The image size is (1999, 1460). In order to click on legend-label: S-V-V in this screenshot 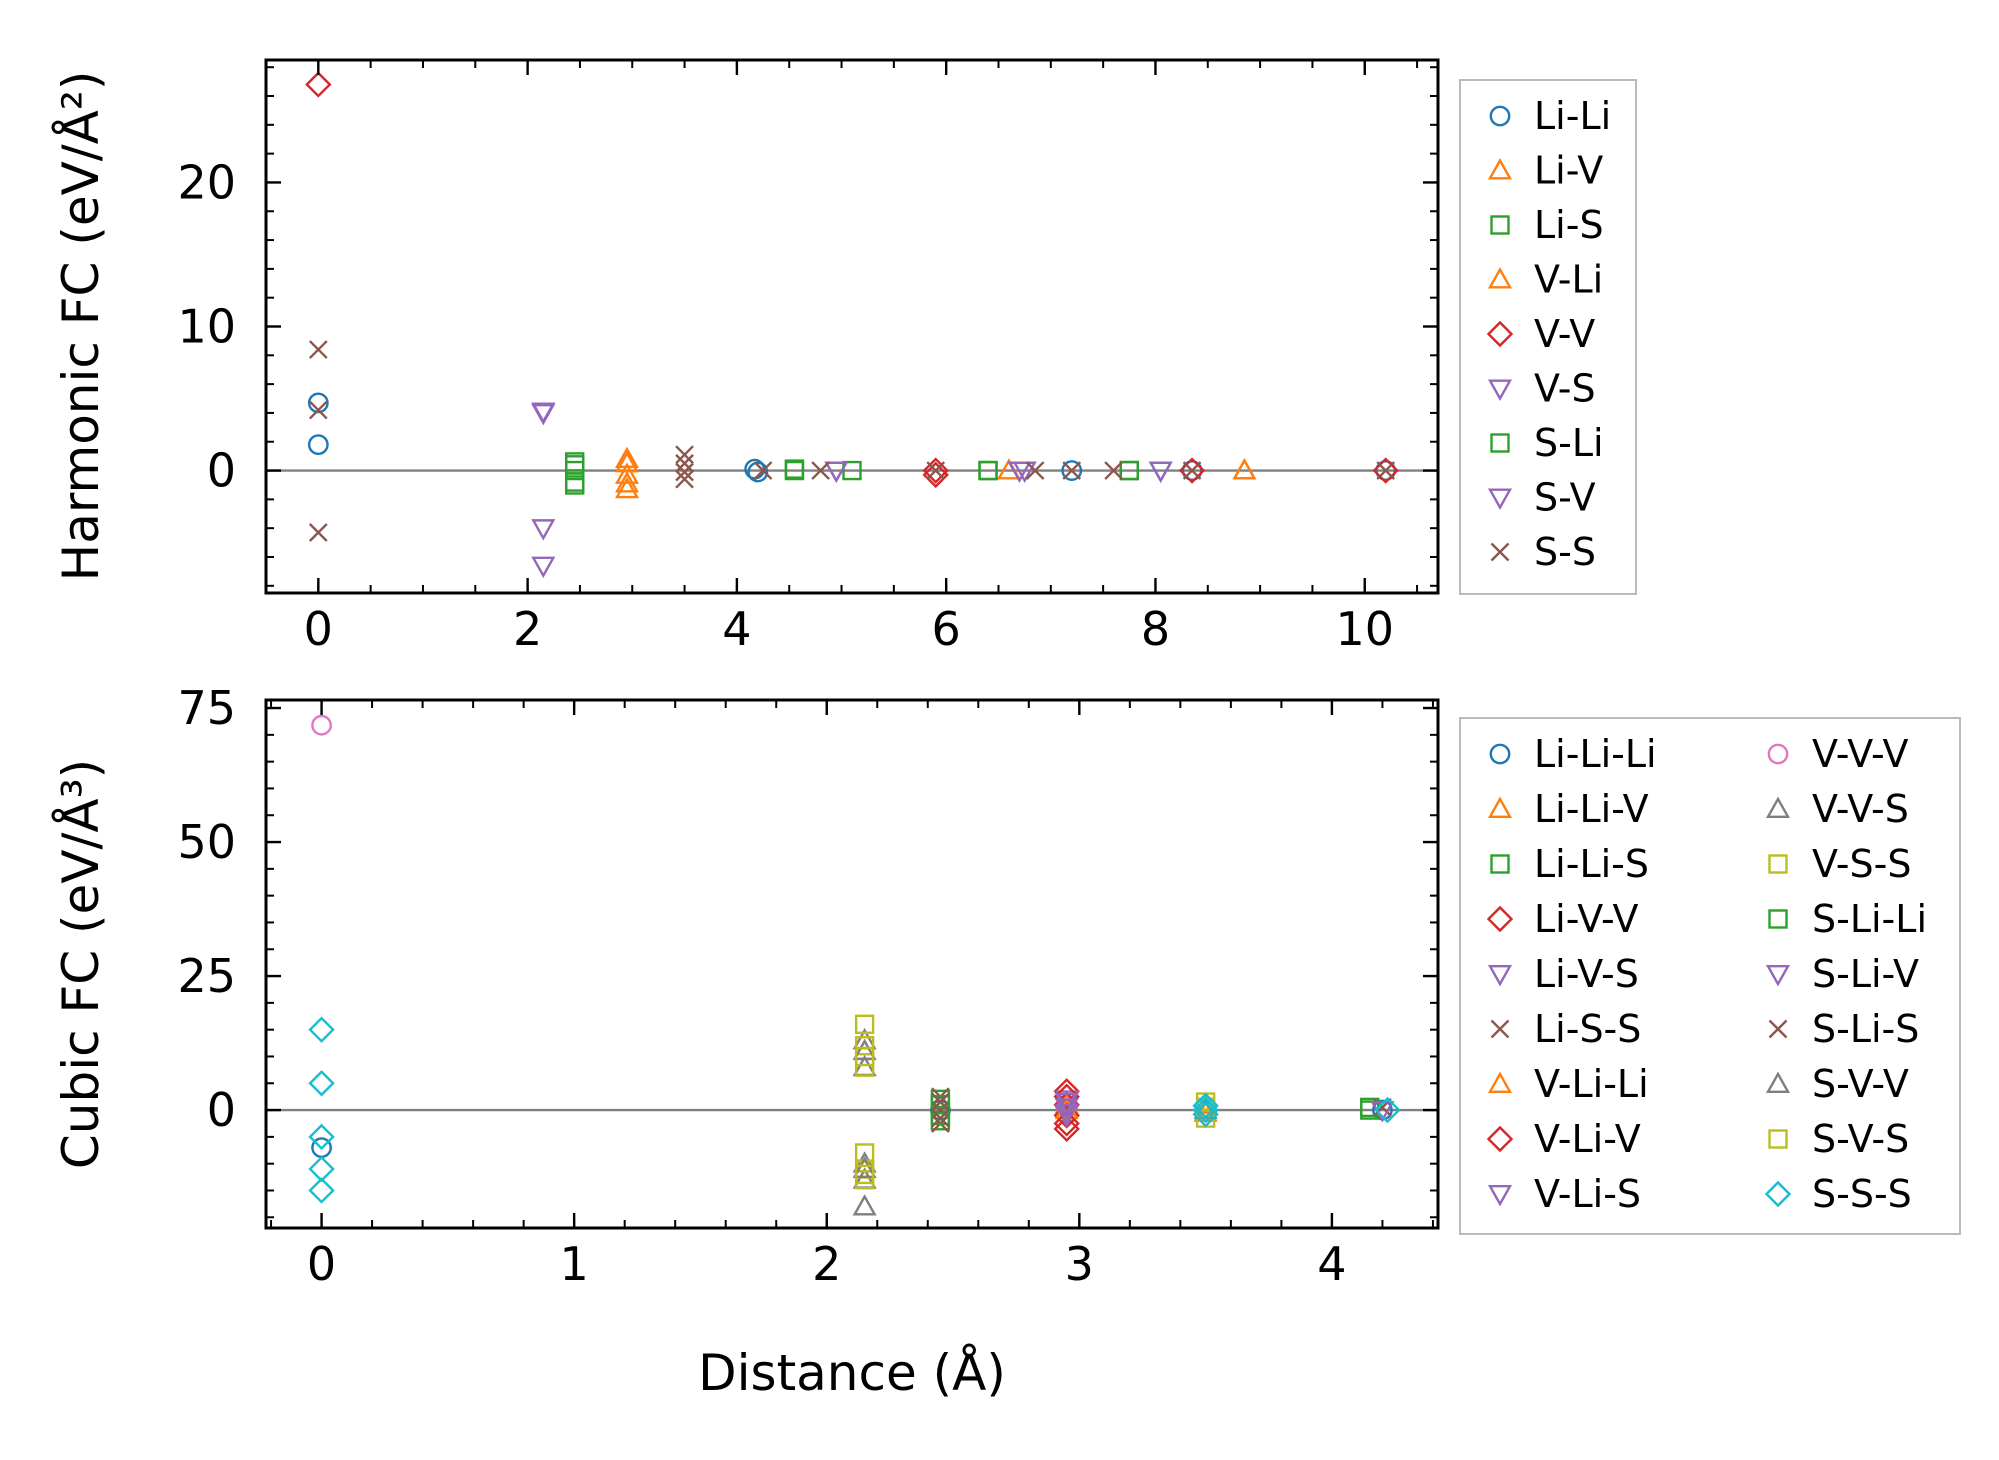, I will do `click(1860, 1084)`.